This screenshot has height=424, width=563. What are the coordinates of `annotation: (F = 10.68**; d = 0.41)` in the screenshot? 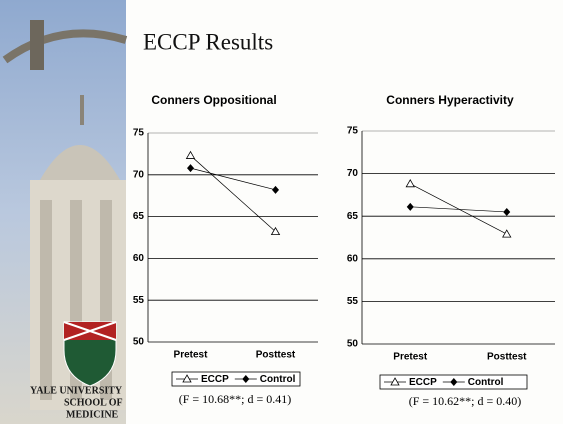 It's located at (235, 399).